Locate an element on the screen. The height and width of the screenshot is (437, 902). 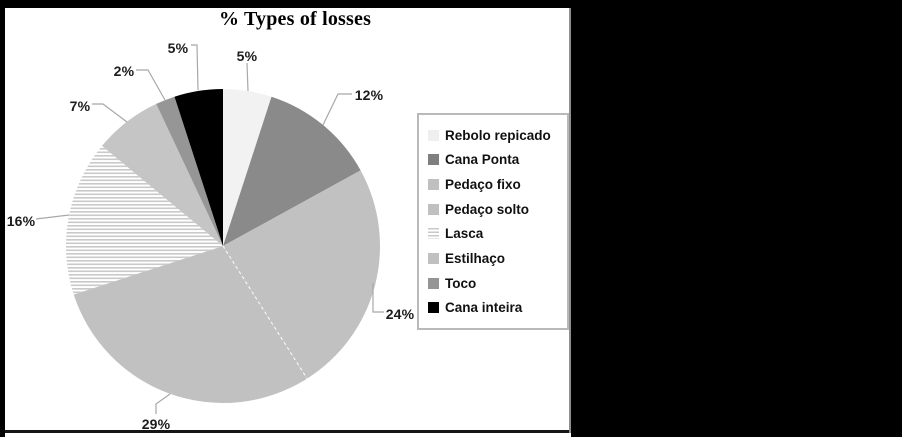
slice-label-rebolo-repicado: 5% is located at coordinates (247, 56).